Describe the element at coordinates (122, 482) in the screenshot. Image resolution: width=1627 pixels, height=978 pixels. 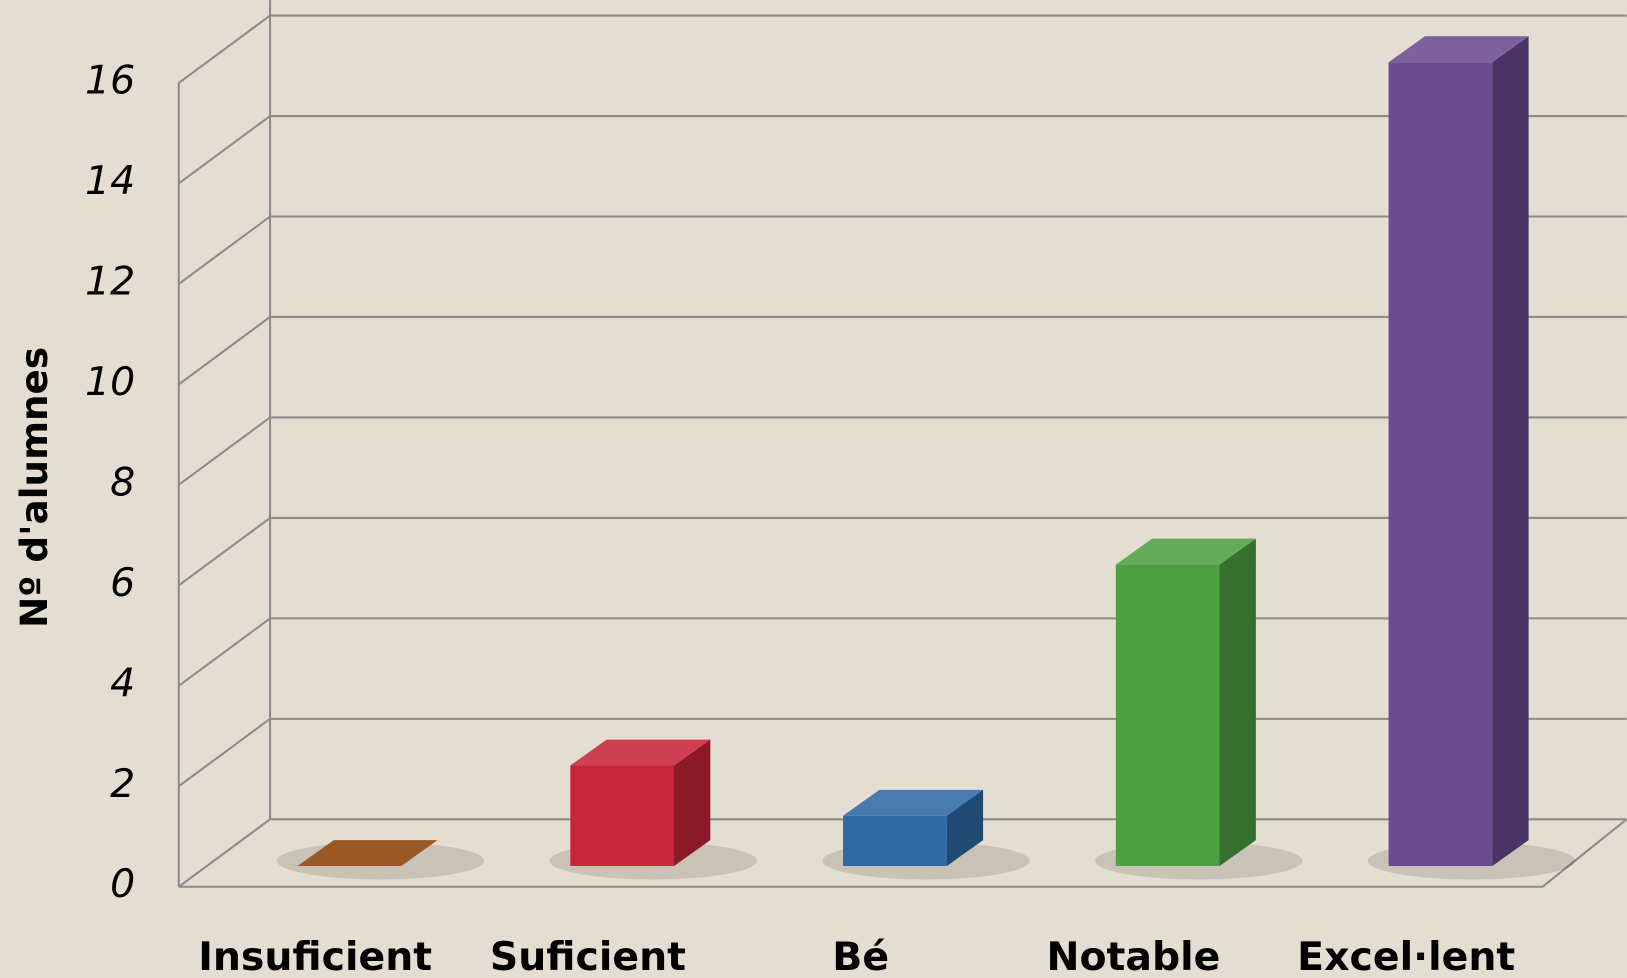
I see `y-tick-label: 8` at that location.